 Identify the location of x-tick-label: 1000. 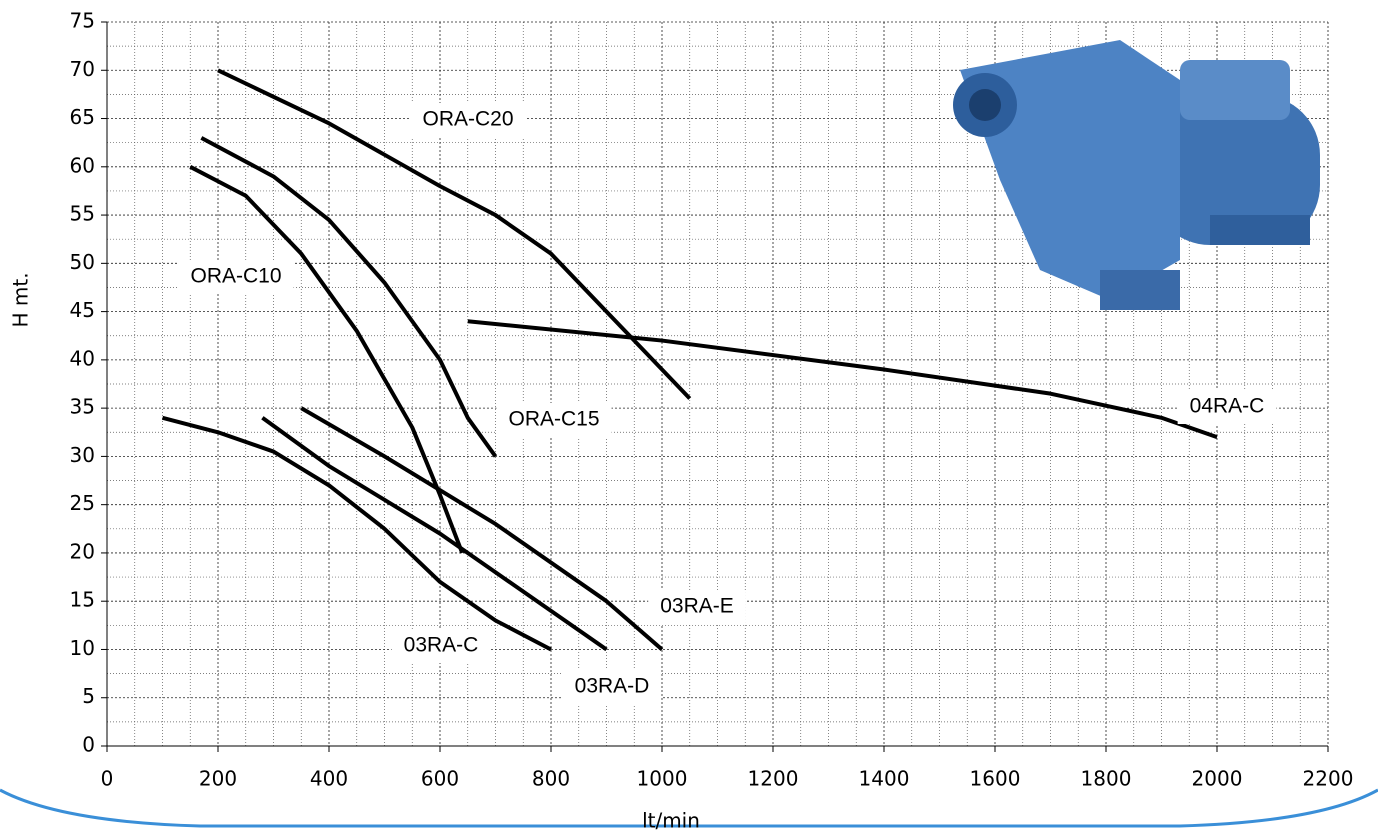
(662, 779).